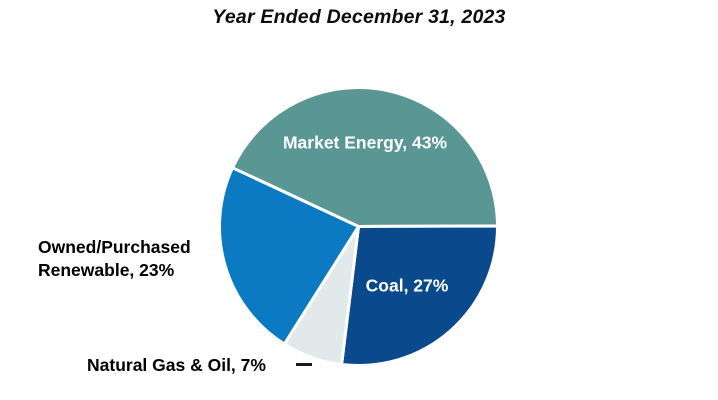 This screenshot has height=400, width=718. What do you see at coordinates (359, 17) in the screenshot?
I see `chart-title: Year Ended December 31, 2023` at bounding box center [359, 17].